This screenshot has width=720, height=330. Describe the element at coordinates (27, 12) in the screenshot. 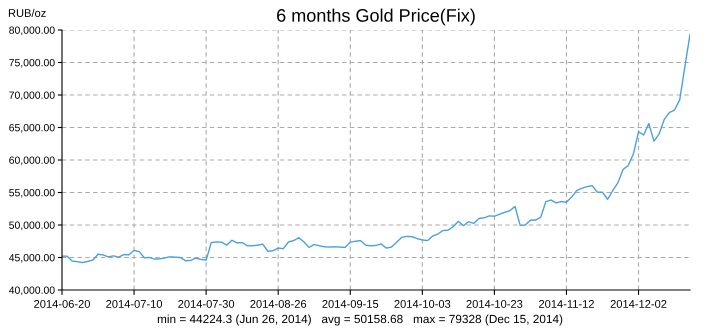

I see `y-axis-title: RUB/oz` at that location.